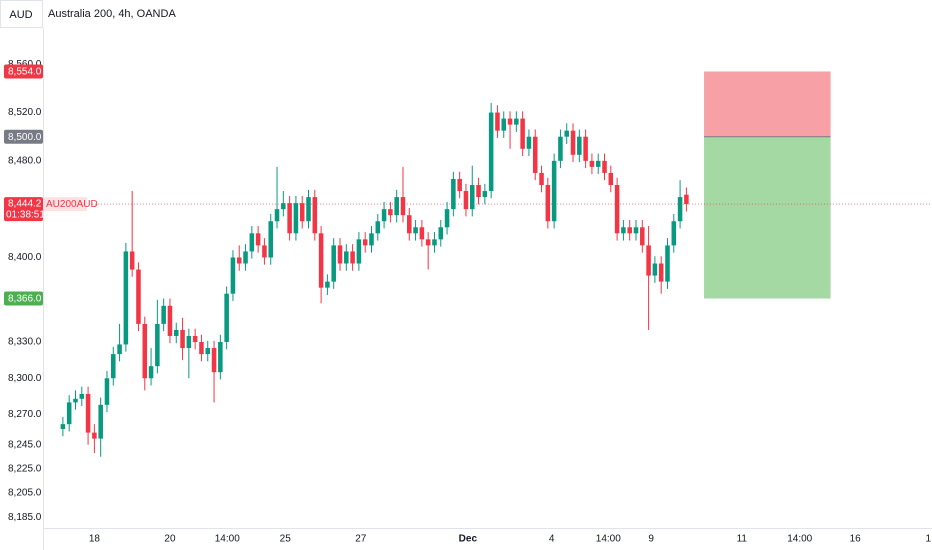 The height and width of the screenshot is (550, 932). I want to click on x-tick-label: 1, so click(928, 539).